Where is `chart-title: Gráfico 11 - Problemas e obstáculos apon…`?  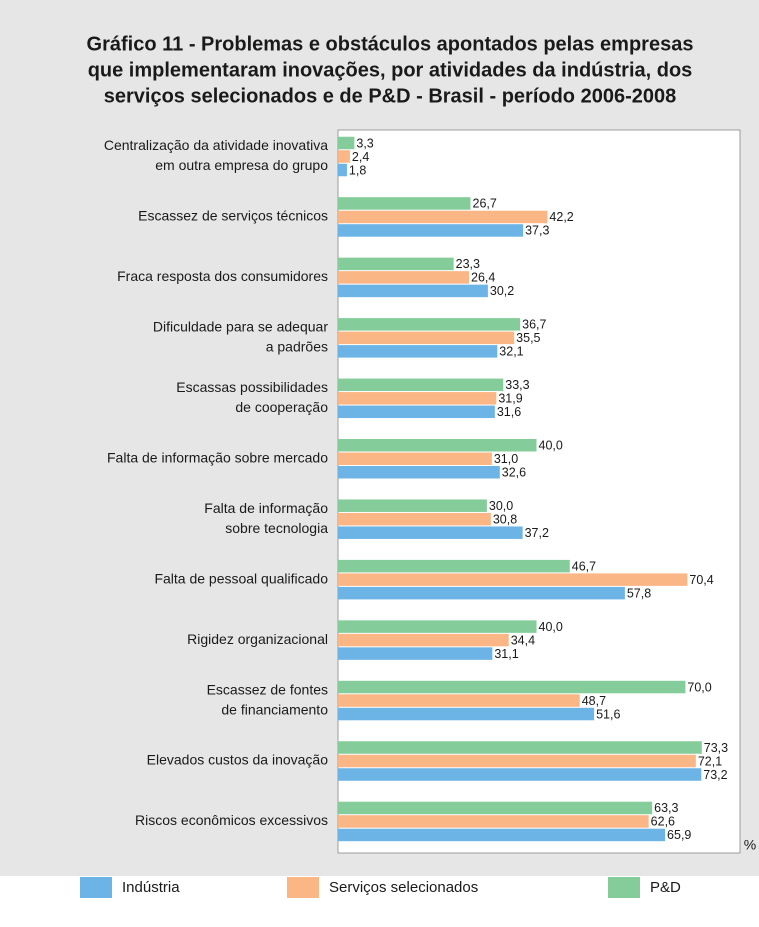 chart-title: Gráfico 11 - Problemas e obstáculos apon… is located at coordinates (390, 44).